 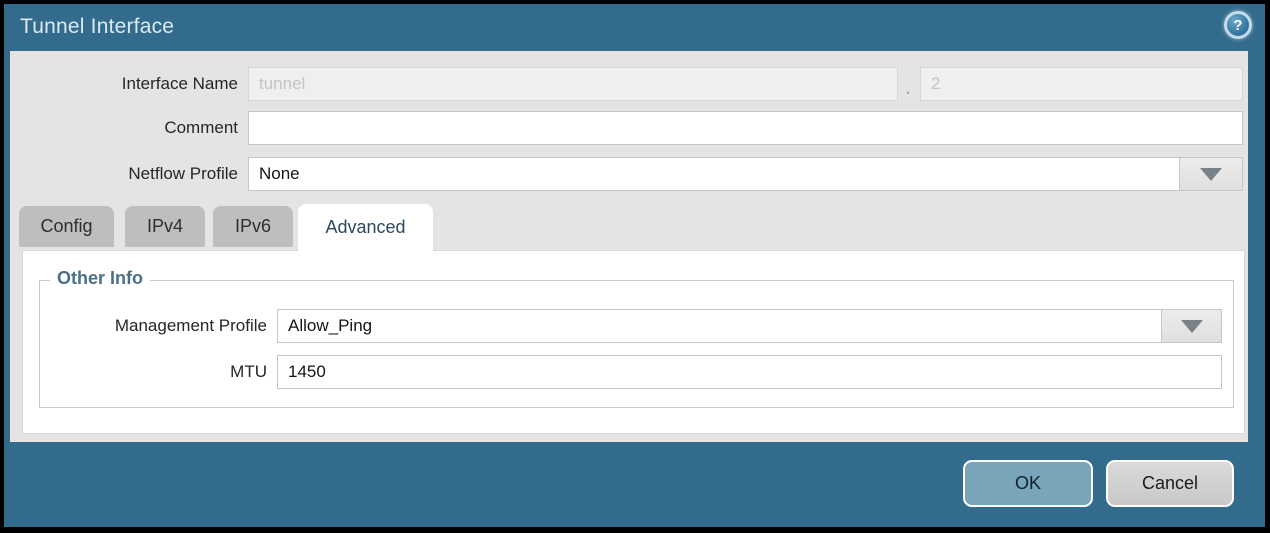 What do you see at coordinates (719, 326) in the screenshot?
I see `management-profile-select` at bounding box center [719, 326].